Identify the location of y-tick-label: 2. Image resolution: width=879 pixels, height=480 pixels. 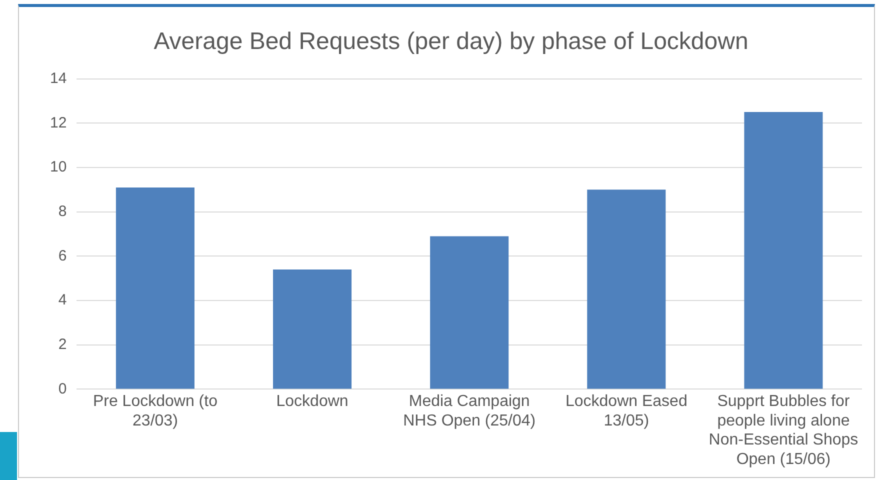
(62, 344).